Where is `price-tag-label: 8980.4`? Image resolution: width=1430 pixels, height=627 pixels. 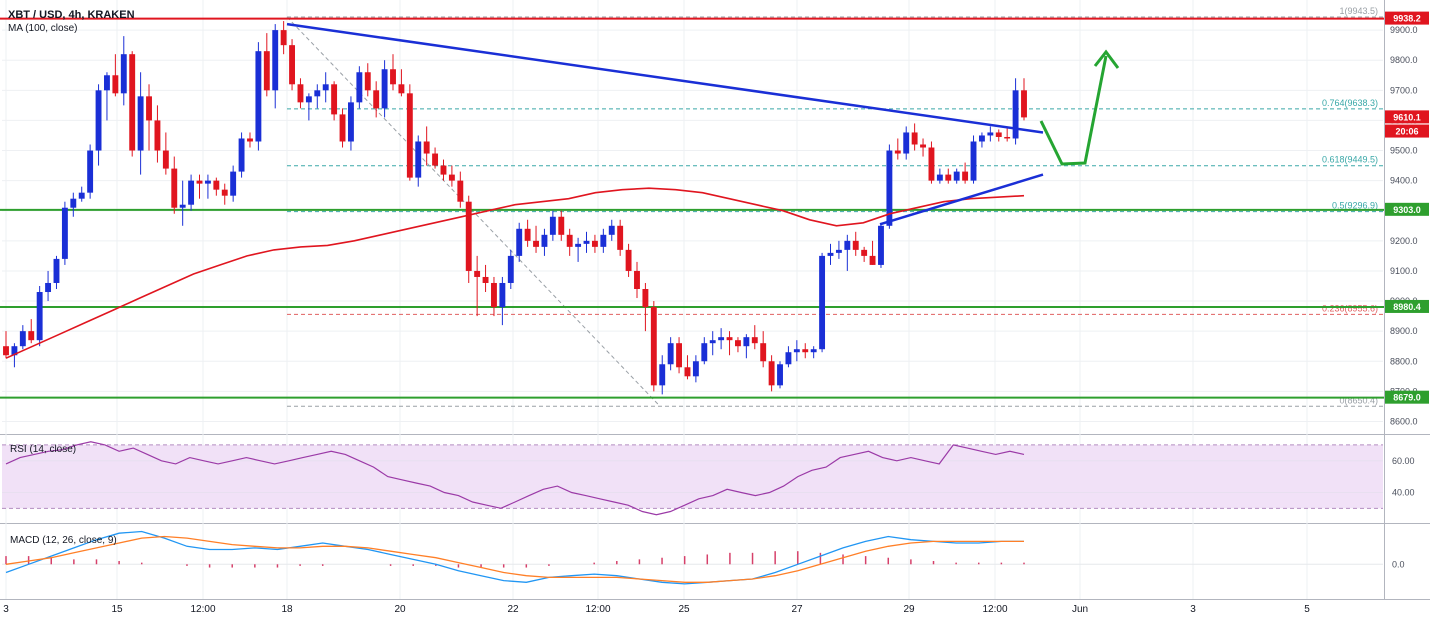 price-tag-label: 8980.4 is located at coordinates (1407, 307).